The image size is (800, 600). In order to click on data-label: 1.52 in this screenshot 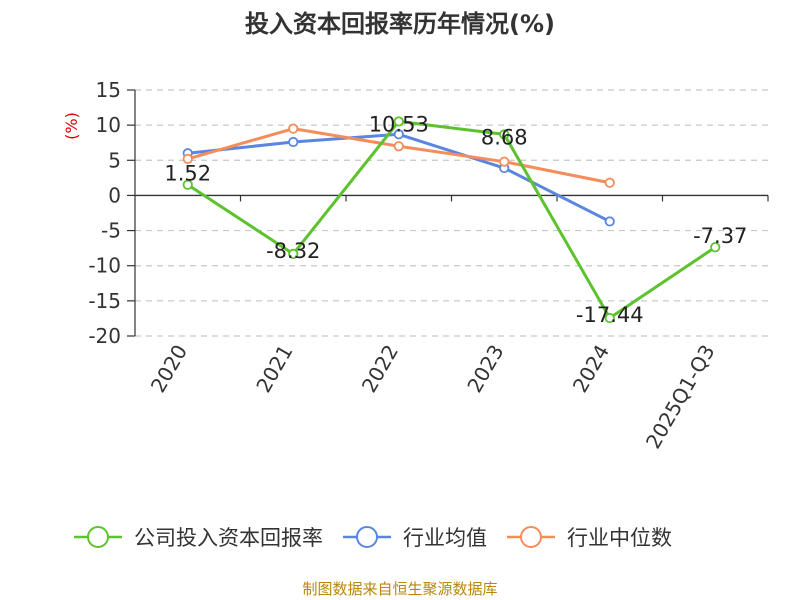, I will do `click(187, 174)`.